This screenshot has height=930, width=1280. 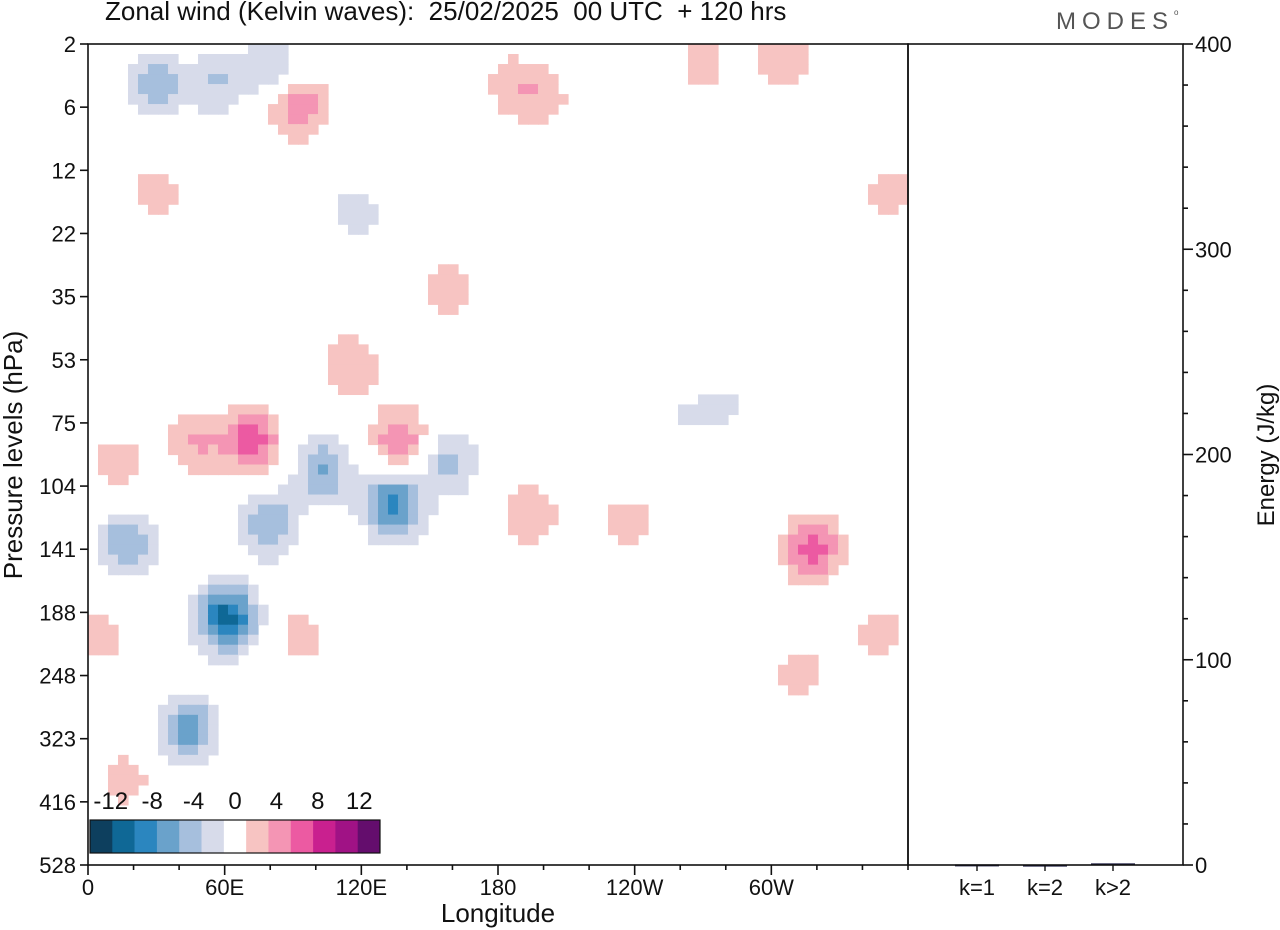 I want to click on y-tick-label: 75, so click(x=64, y=423).